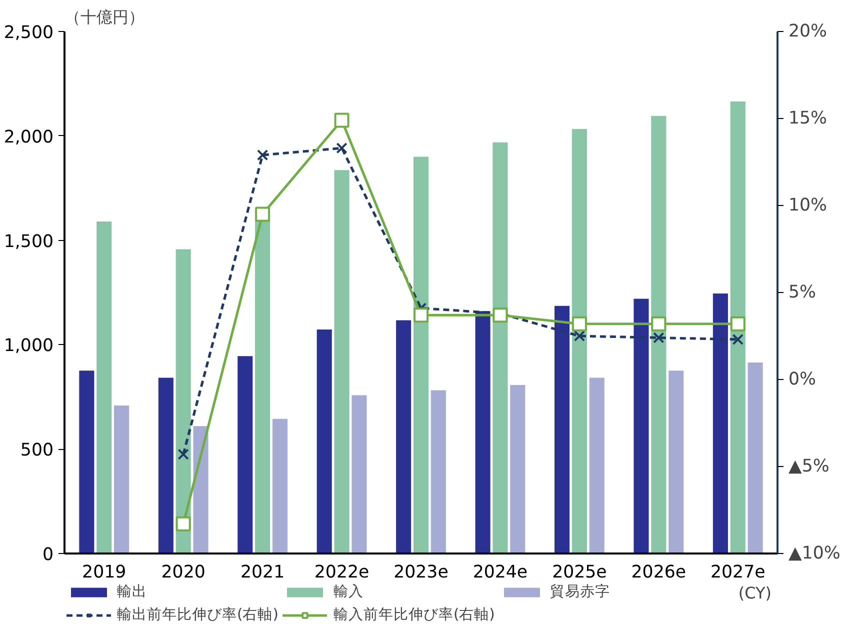  I want to click on y2-tick-label: ▲10%, so click(814, 554).